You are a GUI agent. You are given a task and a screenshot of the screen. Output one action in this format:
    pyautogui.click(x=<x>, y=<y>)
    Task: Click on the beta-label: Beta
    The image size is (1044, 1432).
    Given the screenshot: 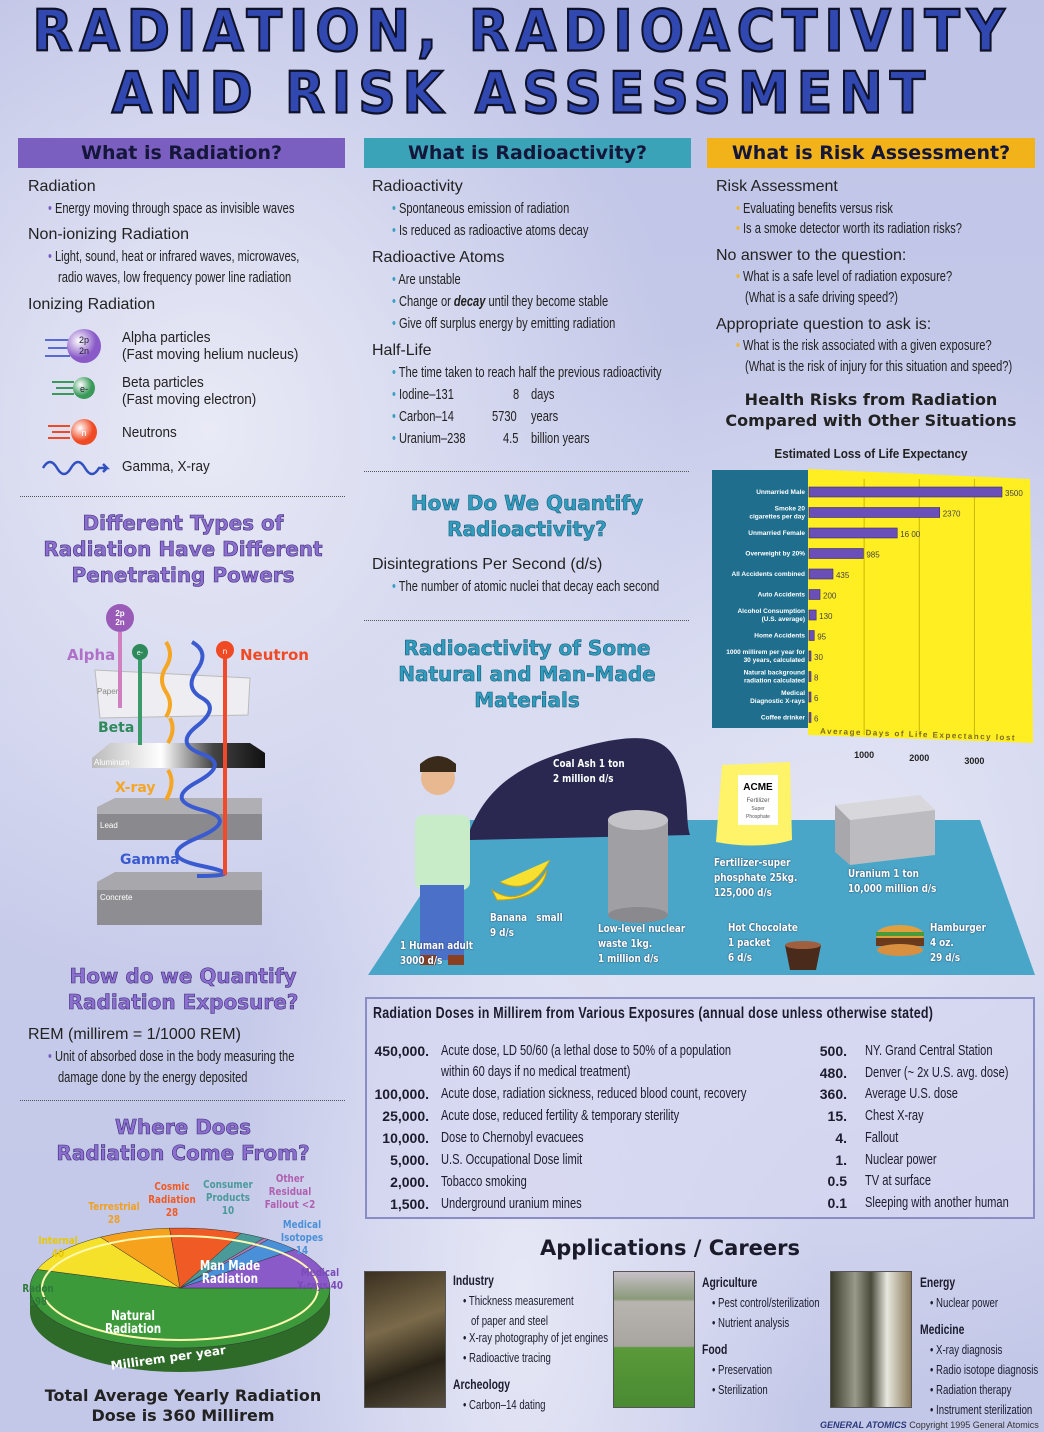 What is the action you would take?
    pyautogui.click(x=116, y=728)
    